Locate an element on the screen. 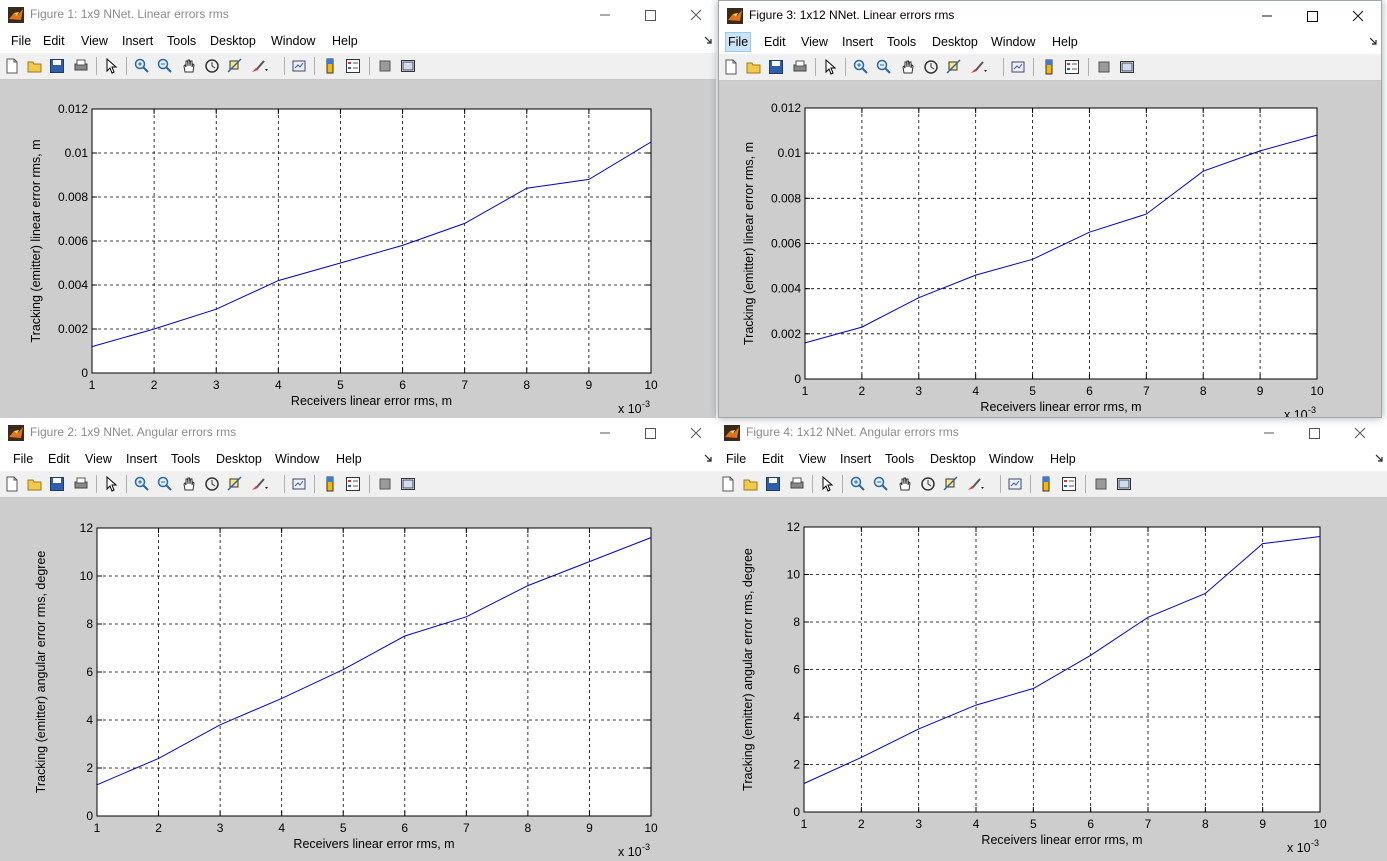 Image resolution: width=1387 pixels, height=861 pixels. title-bar: Figure 1: 1x9 NNet. Linear errors rms is located at coordinates (358, 15).